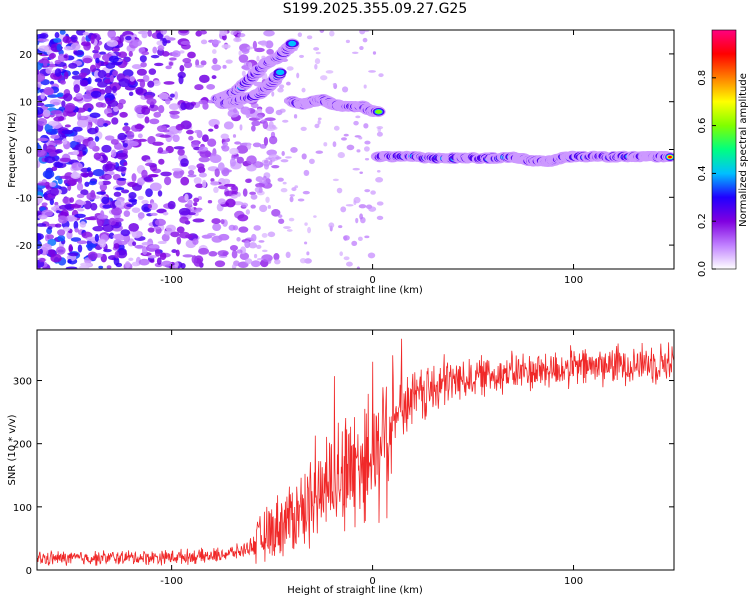 The image size is (750, 600). Describe the element at coordinates (25, 55) in the screenshot. I see `y-tick-label: 20` at that location.